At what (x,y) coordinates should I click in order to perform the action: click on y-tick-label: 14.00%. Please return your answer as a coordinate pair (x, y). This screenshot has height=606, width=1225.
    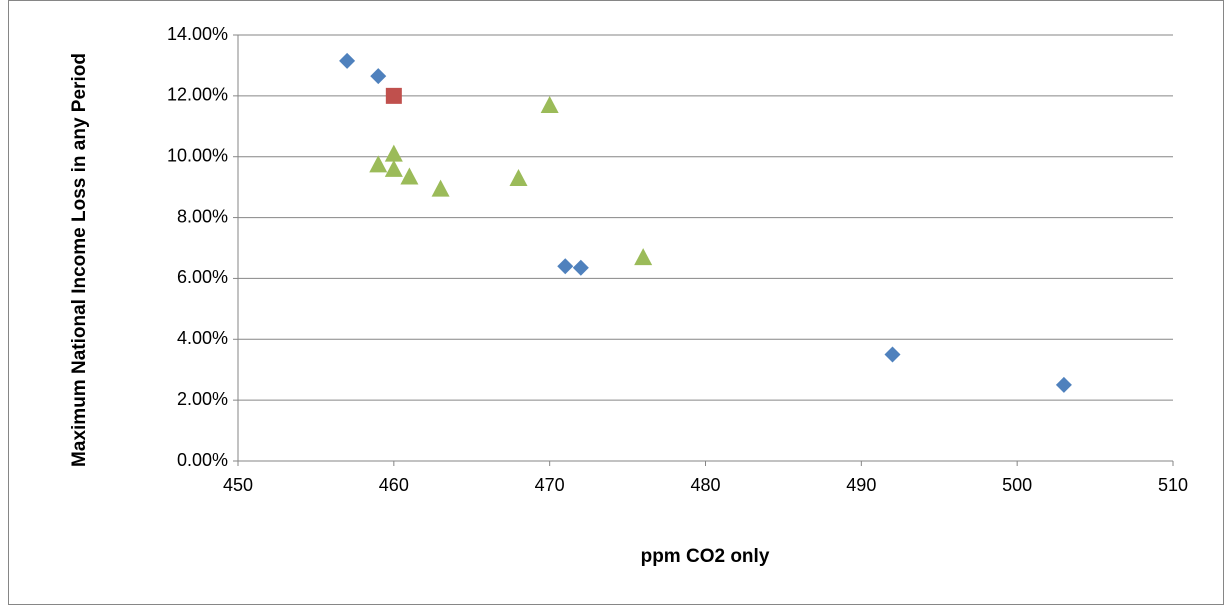
    Looking at the image, I should click on (197, 34).